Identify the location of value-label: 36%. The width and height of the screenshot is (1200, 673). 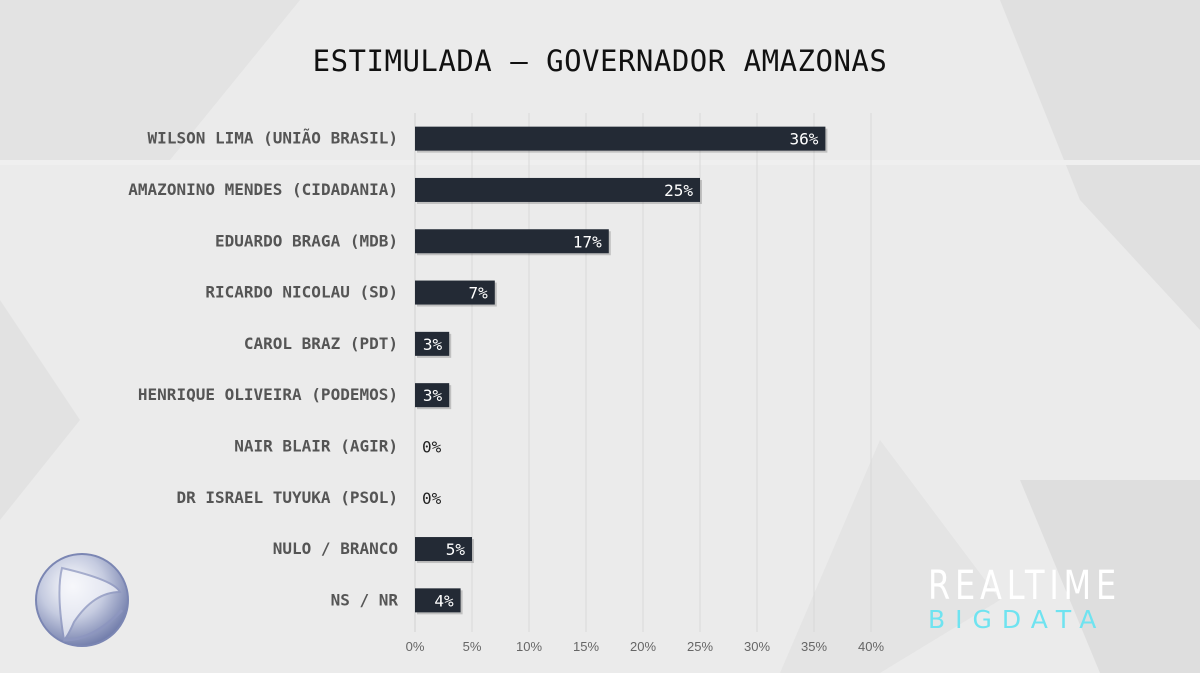
(803, 139).